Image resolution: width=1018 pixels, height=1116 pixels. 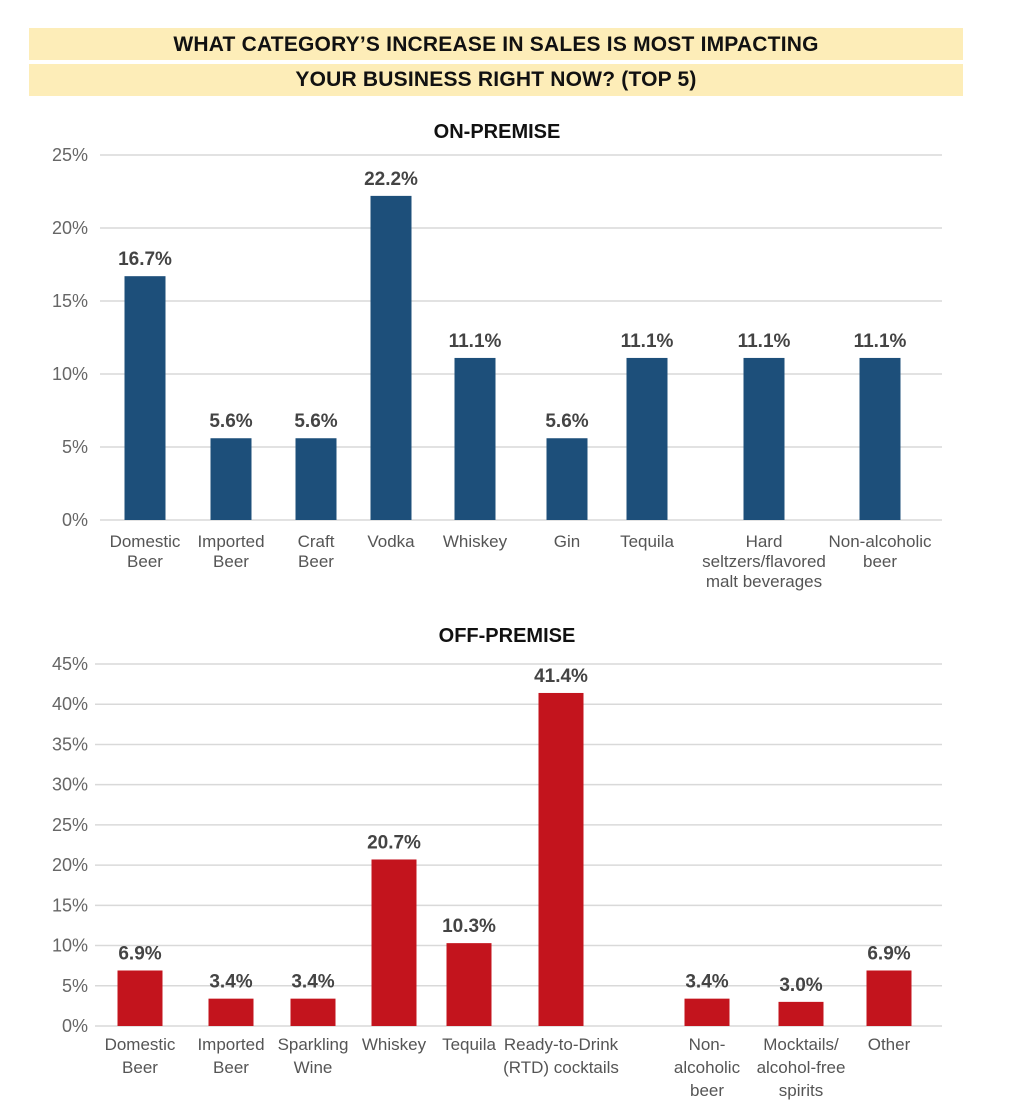 What do you see at coordinates (75, 986) in the screenshot?
I see `off-premise-y-tick-label: 5%` at bounding box center [75, 986].